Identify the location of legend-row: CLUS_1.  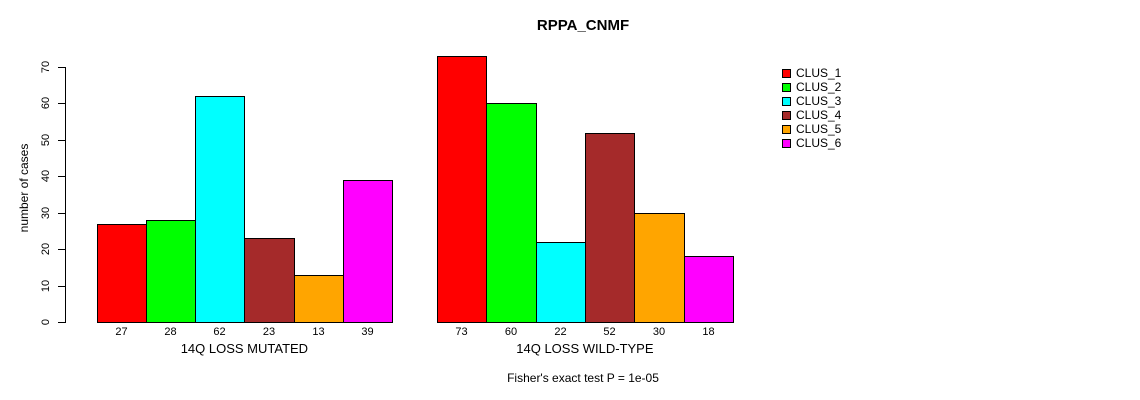
(811, 73).